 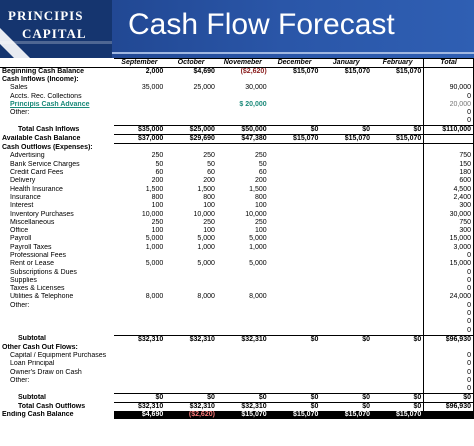 I want to click on total-cell: 750, so click(x=448, y=222).